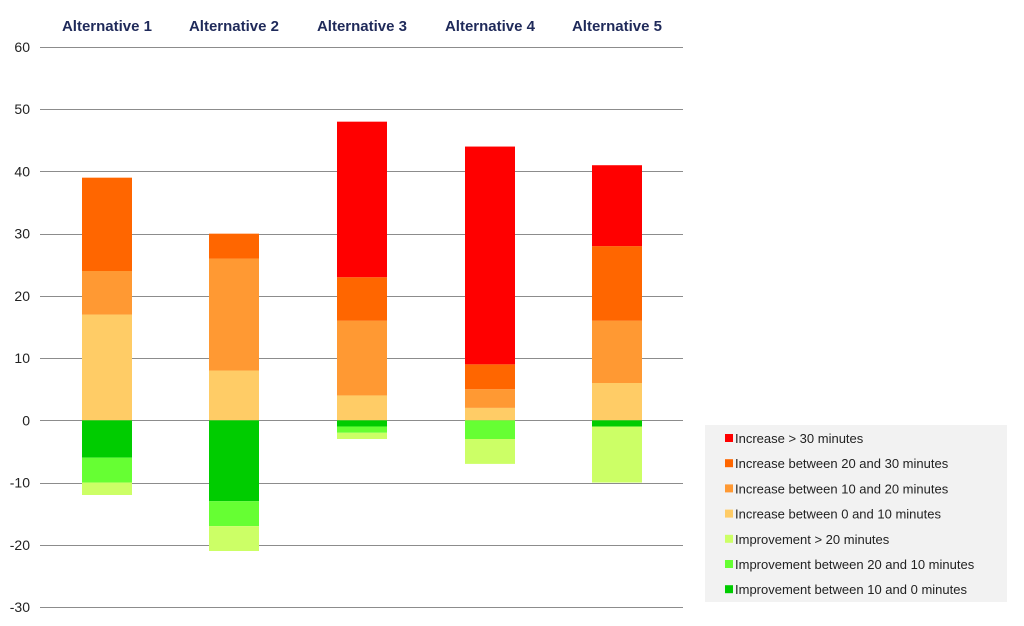 This screenshot has height=626, width=1024. What do you see at coordinates (20, 607) in the screenshot?
I see `y-tick-label: -30` at bounding box center [20, 607].